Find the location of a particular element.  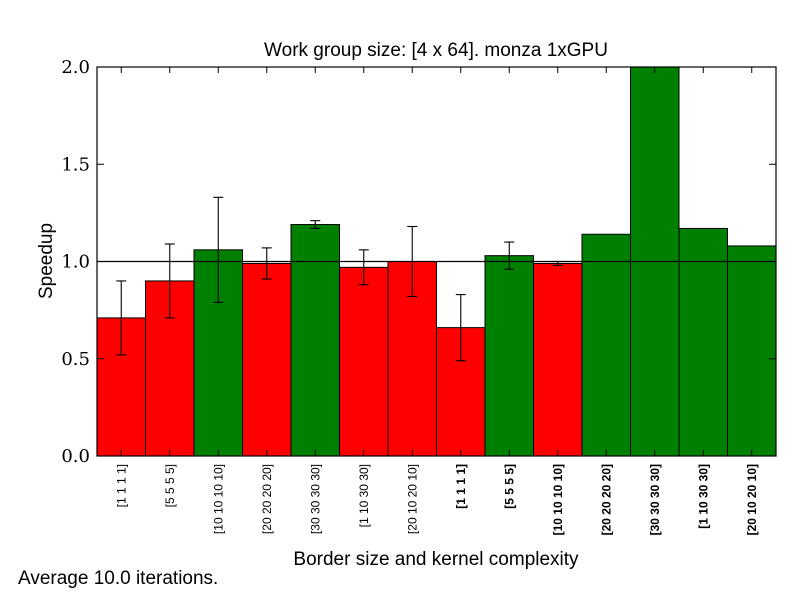

x-axis-label: Border size and kernel complexity is located at coordinates (436, 559).